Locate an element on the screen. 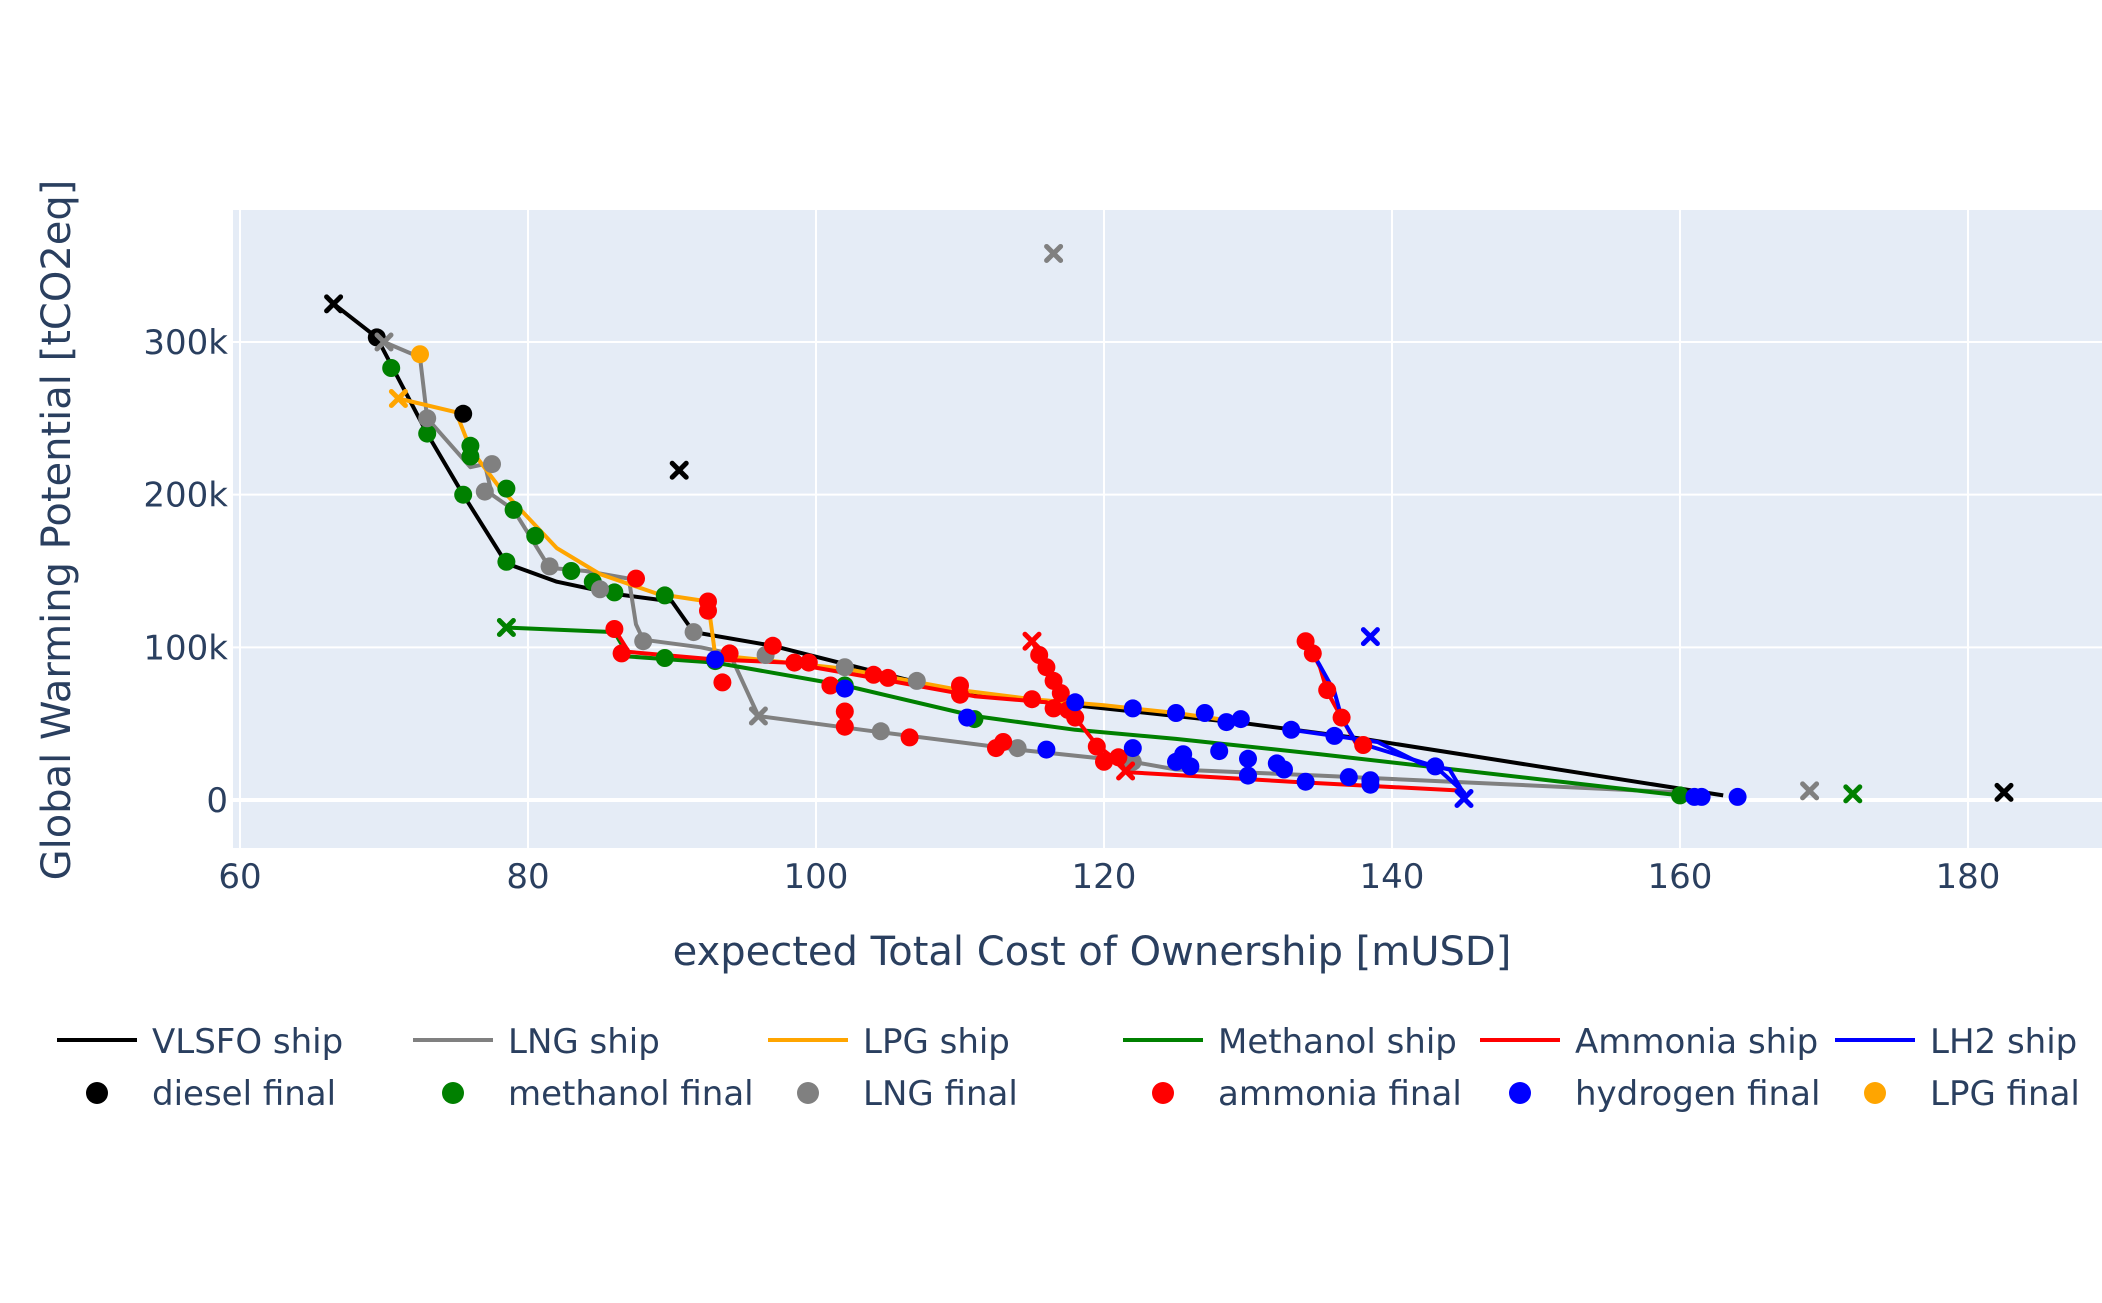 The image size is (2102, 1303). x-tick-label: 180 is located at coordinates (1968, 877).